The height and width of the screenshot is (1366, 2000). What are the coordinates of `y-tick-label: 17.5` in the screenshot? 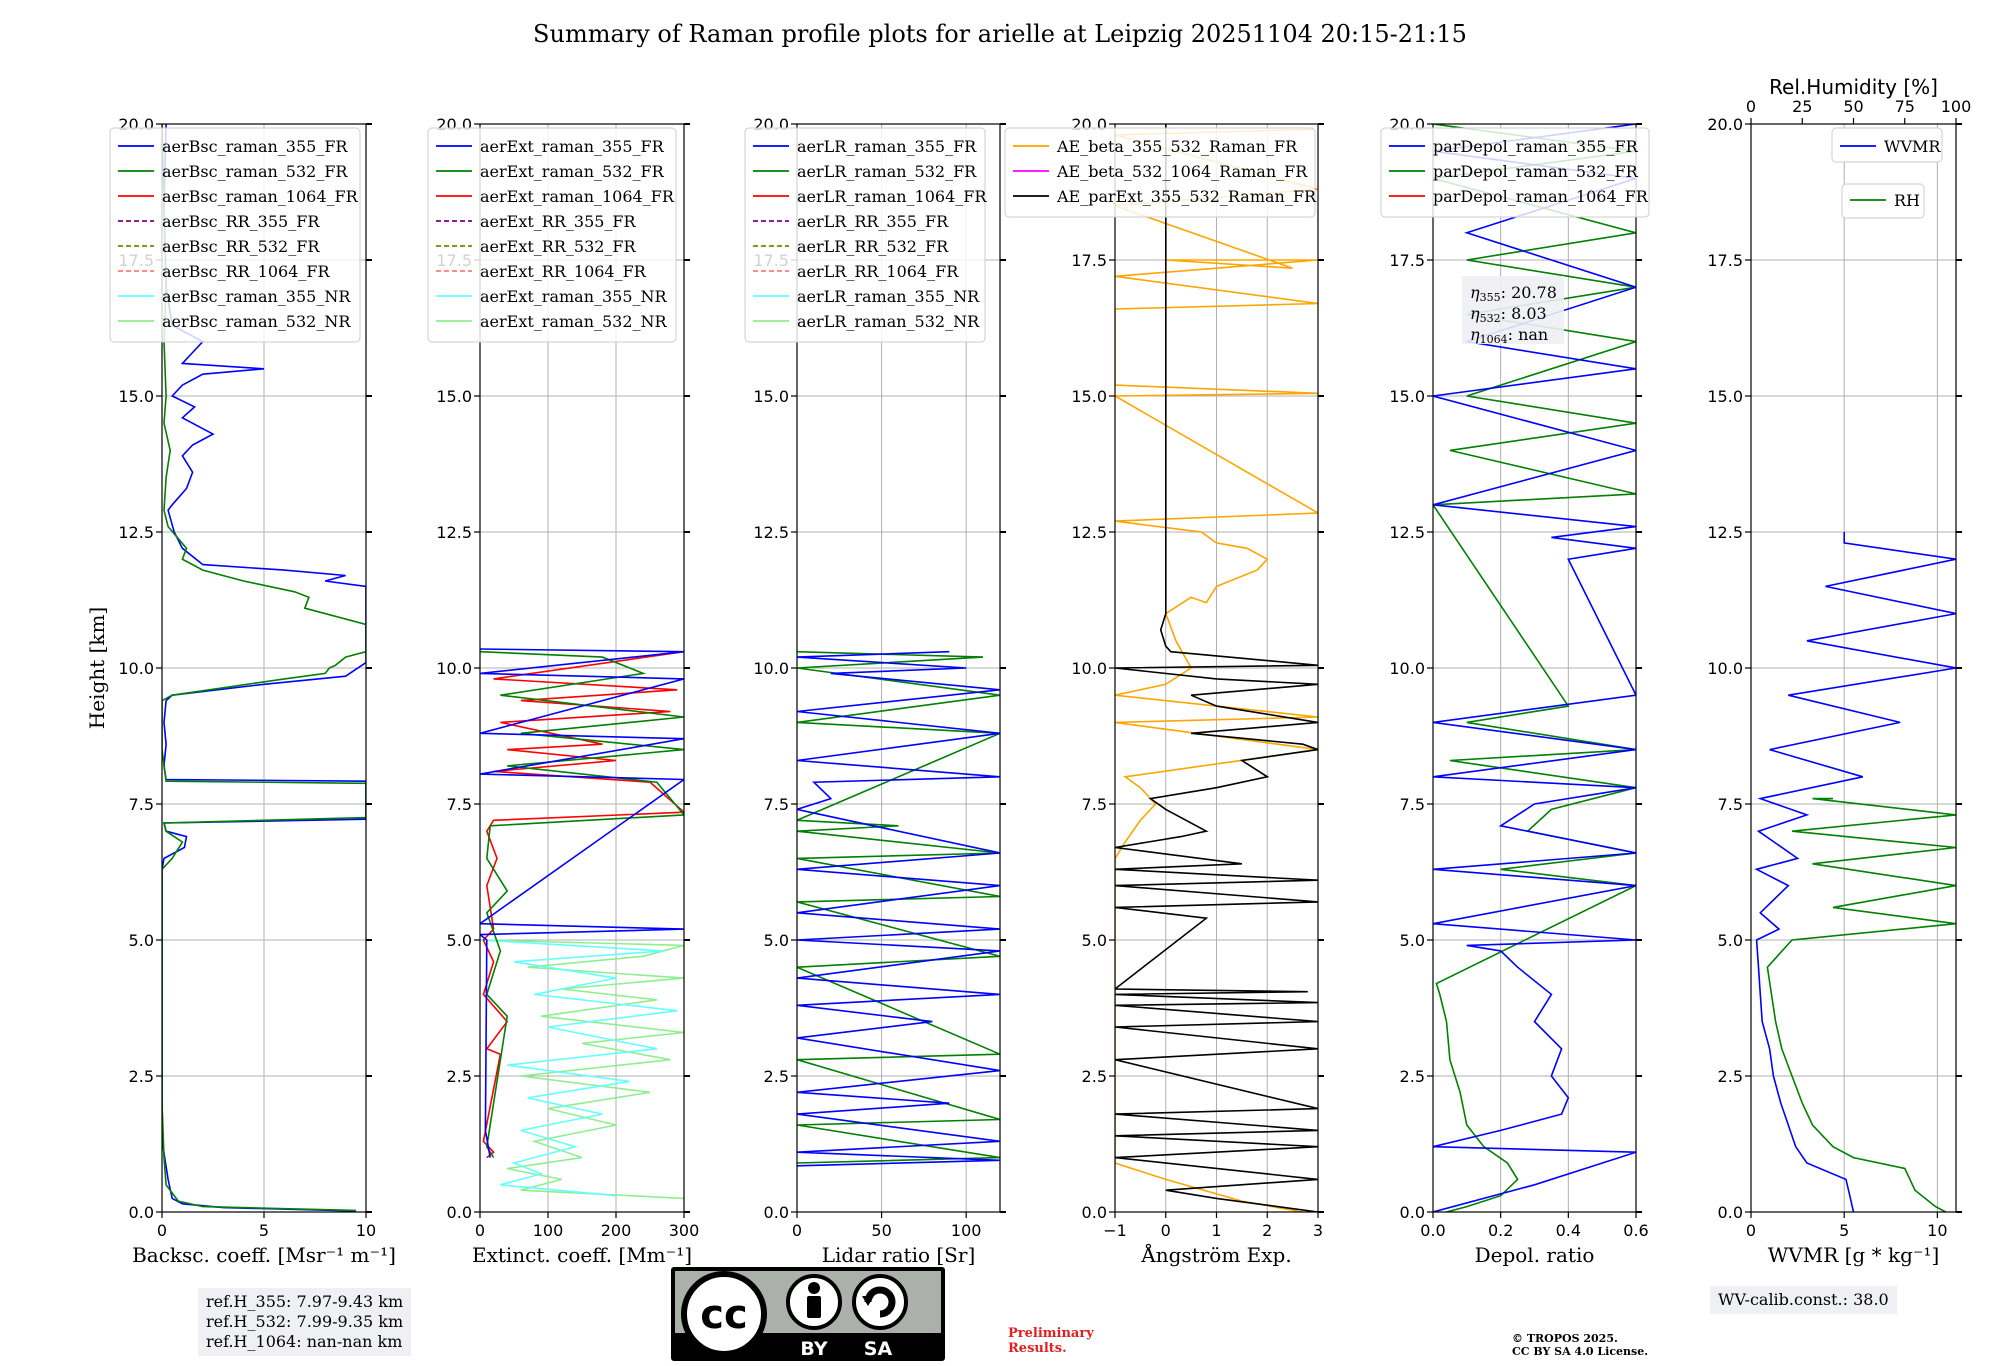 It's located at (1407, 260).